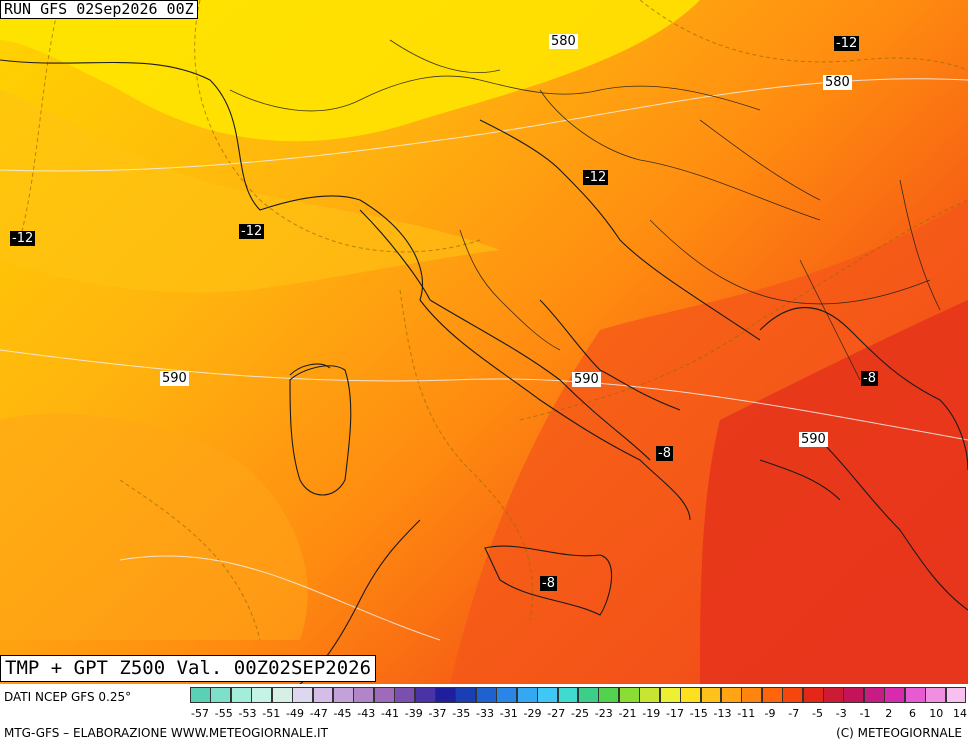 The height and width of the screenshot is (745, 968). Describe the element at coordinates (960, 713) in the screenshot. I see `color-scale-tick: 14` at that location.